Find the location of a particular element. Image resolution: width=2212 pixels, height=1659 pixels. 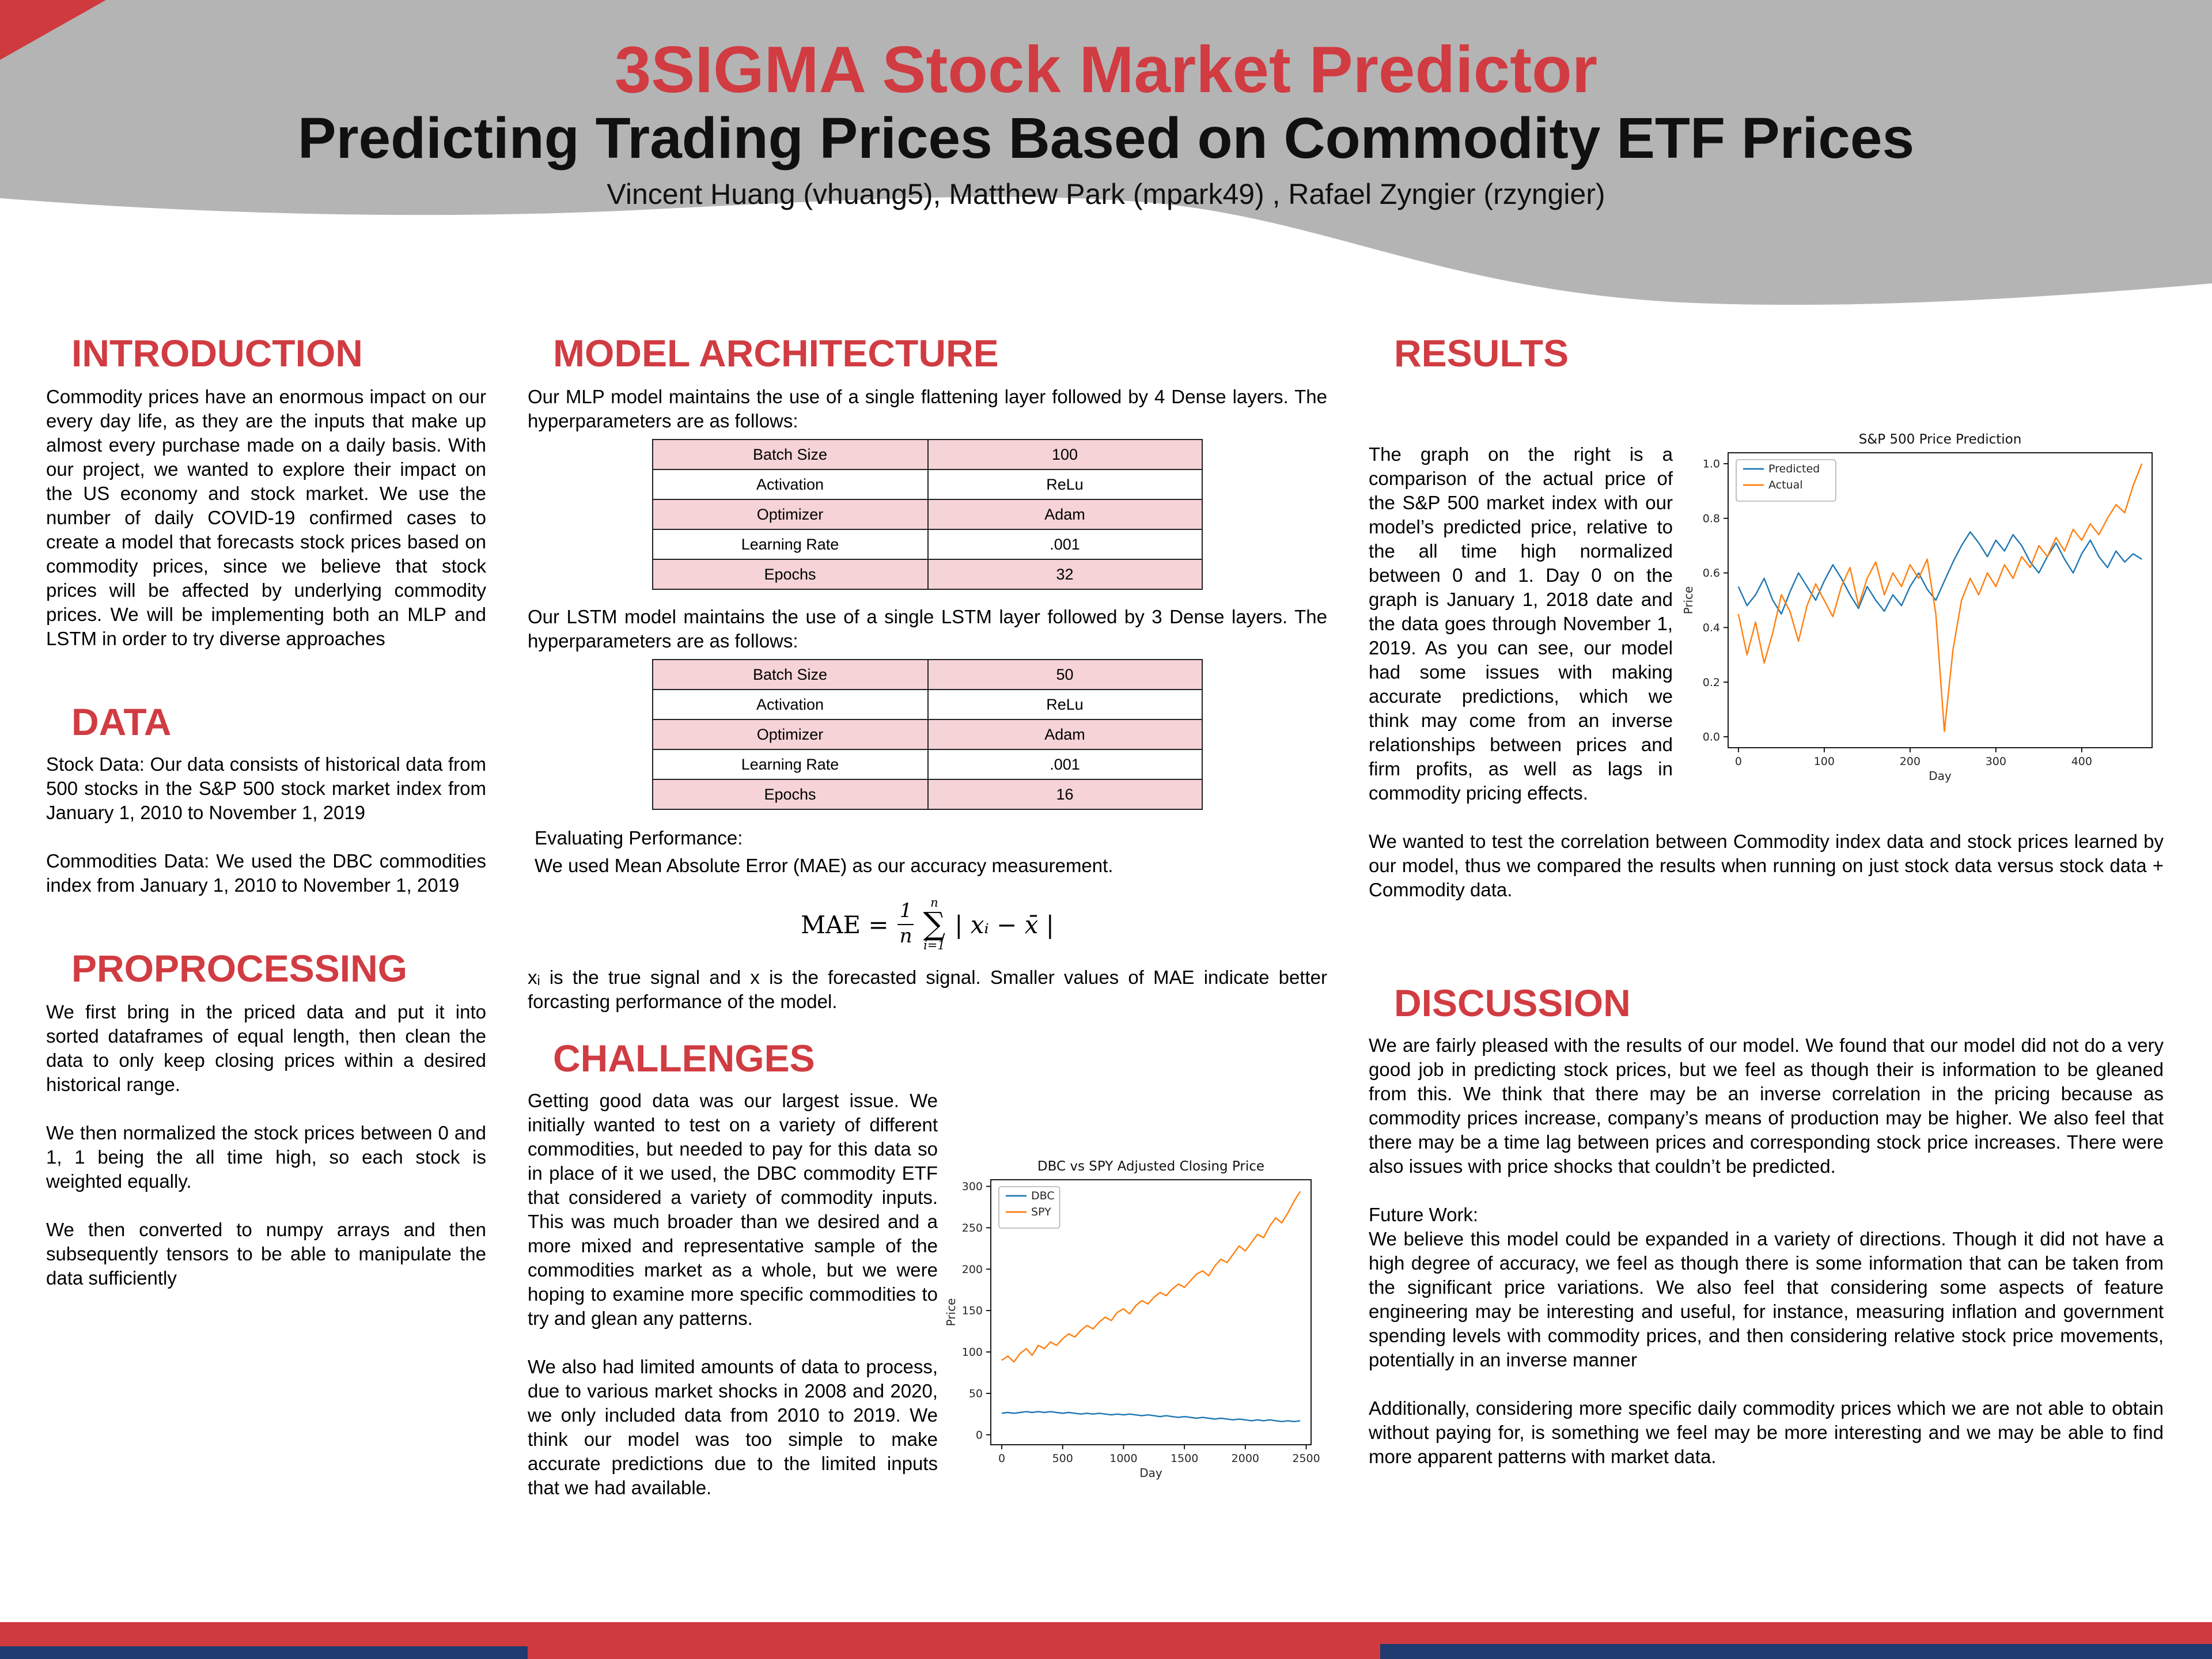

section-heading-model-architecture: MODEL ARCHITECTURE is located at coordinates (776, 353).